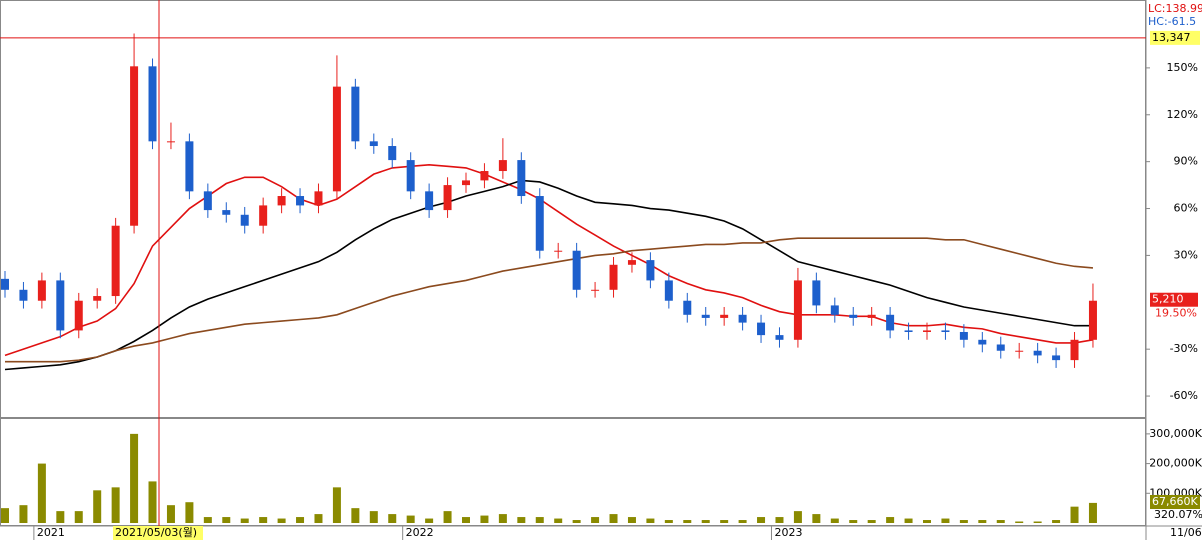  Describe the element at coordinates (1176, 313) in the screenshot. I see `last-change-label: 19.50%` at that location.